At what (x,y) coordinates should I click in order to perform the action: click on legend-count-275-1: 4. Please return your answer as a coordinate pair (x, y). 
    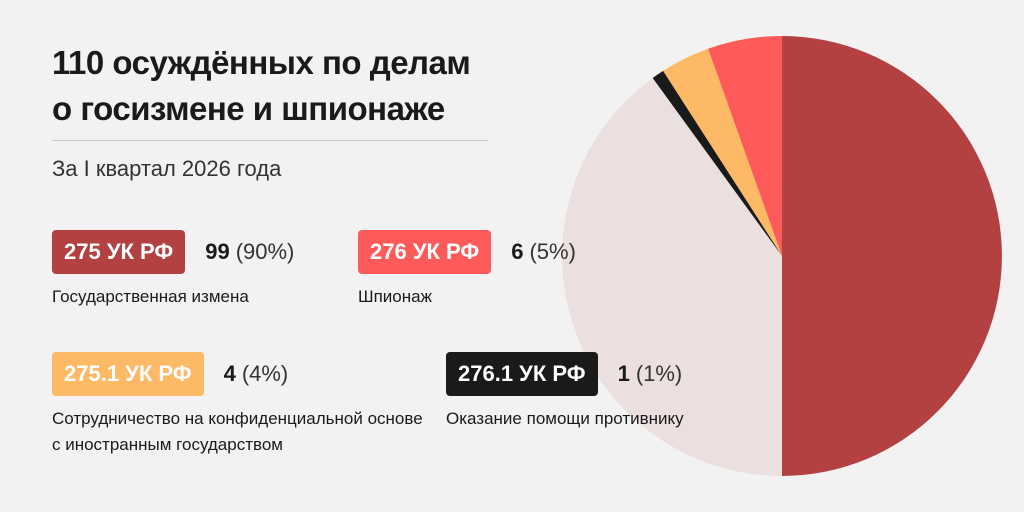
    Looking at the image, I should click on (229, 373).